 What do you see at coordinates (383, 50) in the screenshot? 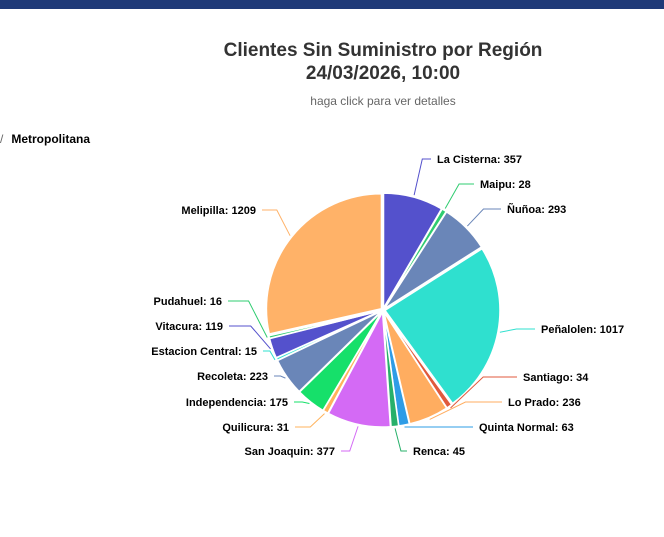
I see `chart-title: Clientes Sin Suministro por Región` at bounding box center [383, 50].